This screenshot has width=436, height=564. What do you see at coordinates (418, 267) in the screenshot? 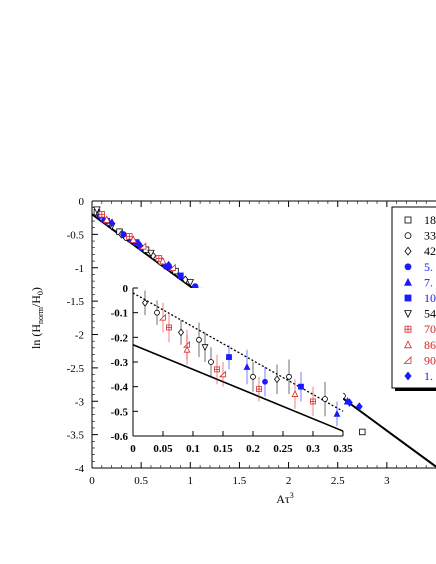
I see `legend-entry: 5.` at bounding box center [418, 267].